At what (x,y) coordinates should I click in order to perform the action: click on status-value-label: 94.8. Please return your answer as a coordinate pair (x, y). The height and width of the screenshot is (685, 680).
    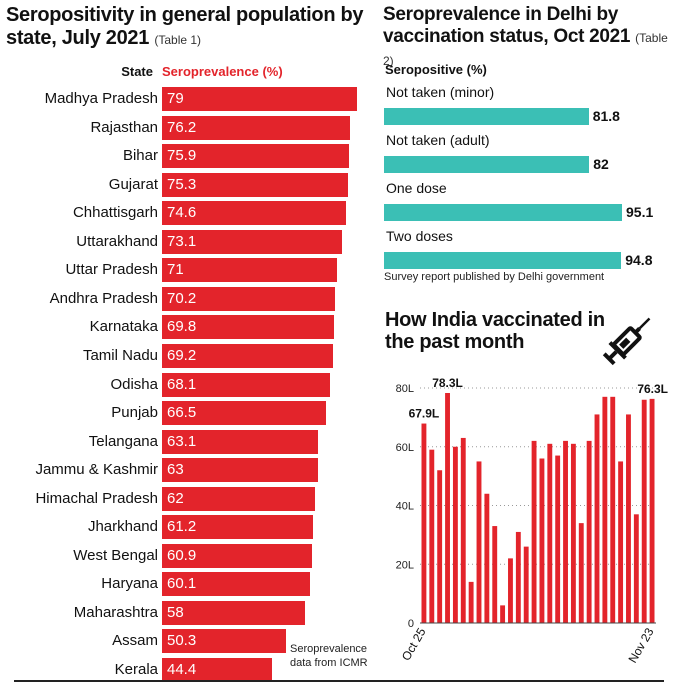
    Looking at the image, I should click on (639, 260).